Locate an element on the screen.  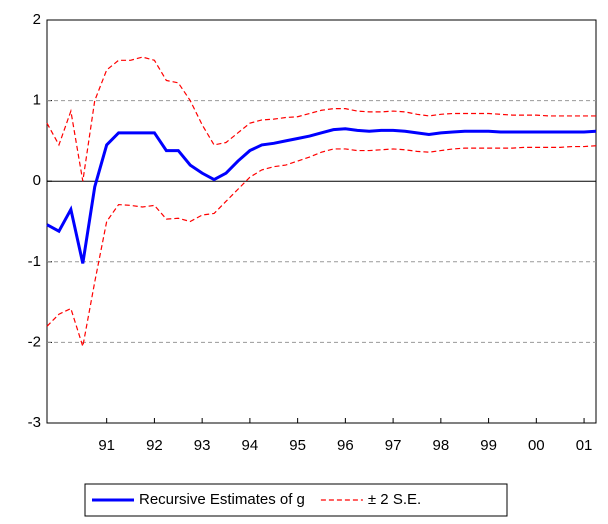
y-tick-label: 2 is located at coordinates (37, 19).